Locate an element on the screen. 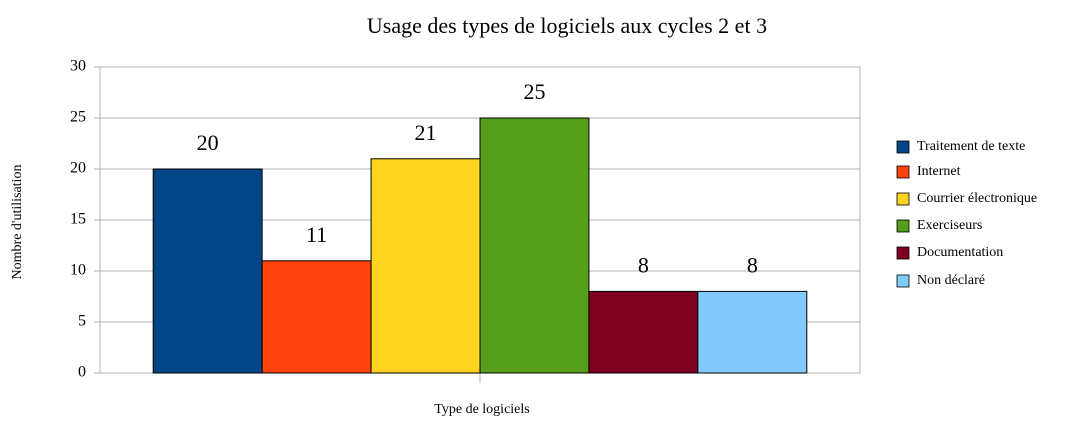 The height and width of the screenshot is (421, 1082). y-tick-label: 30 is located at coordinates (78, 66).